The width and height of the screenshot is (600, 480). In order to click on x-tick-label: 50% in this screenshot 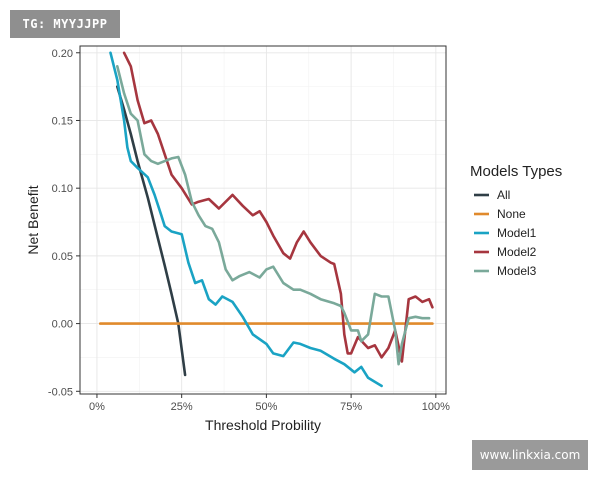, I will do `click(266, 407)`.